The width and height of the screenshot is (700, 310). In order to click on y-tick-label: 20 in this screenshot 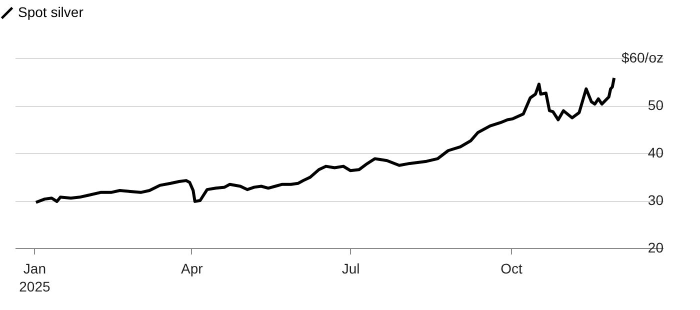, I will do `click(656, 248)`.